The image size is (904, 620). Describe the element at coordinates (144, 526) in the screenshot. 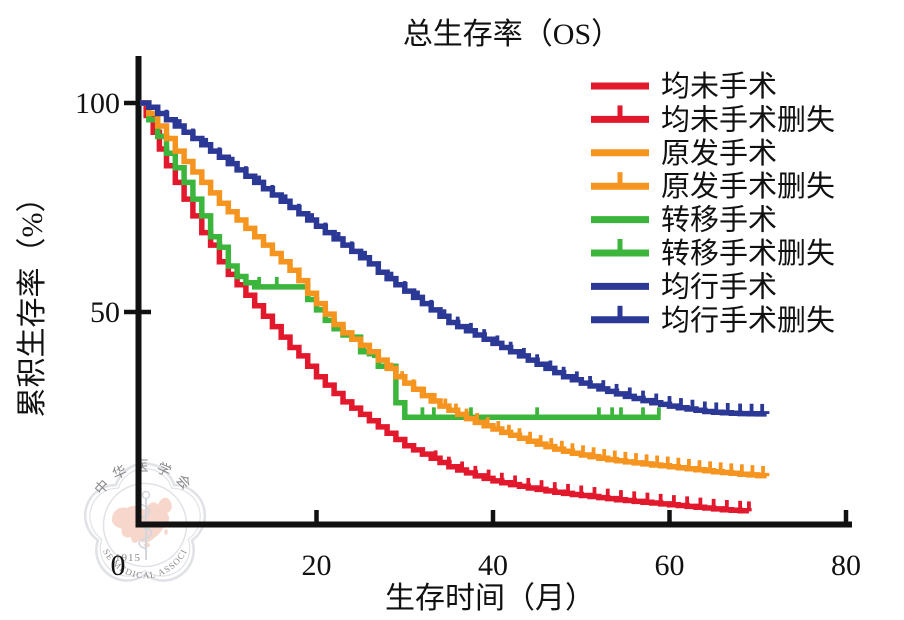

I see `snake-icon` at that location.